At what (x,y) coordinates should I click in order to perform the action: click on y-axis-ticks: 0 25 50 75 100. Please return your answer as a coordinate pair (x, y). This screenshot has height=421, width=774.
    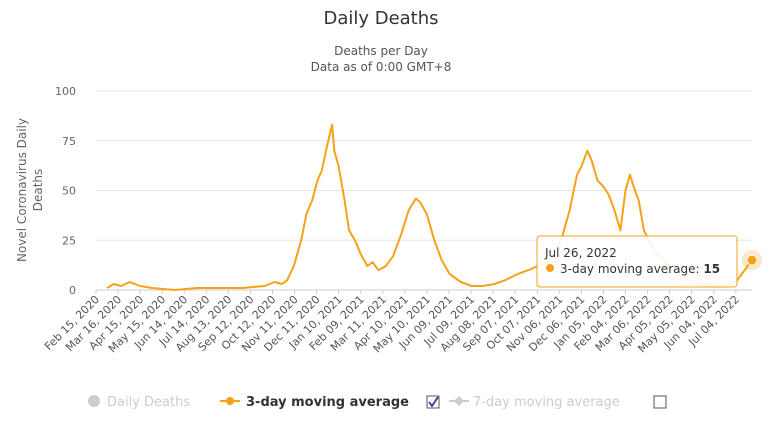
    Looking at the image, I should click on (65, 191).